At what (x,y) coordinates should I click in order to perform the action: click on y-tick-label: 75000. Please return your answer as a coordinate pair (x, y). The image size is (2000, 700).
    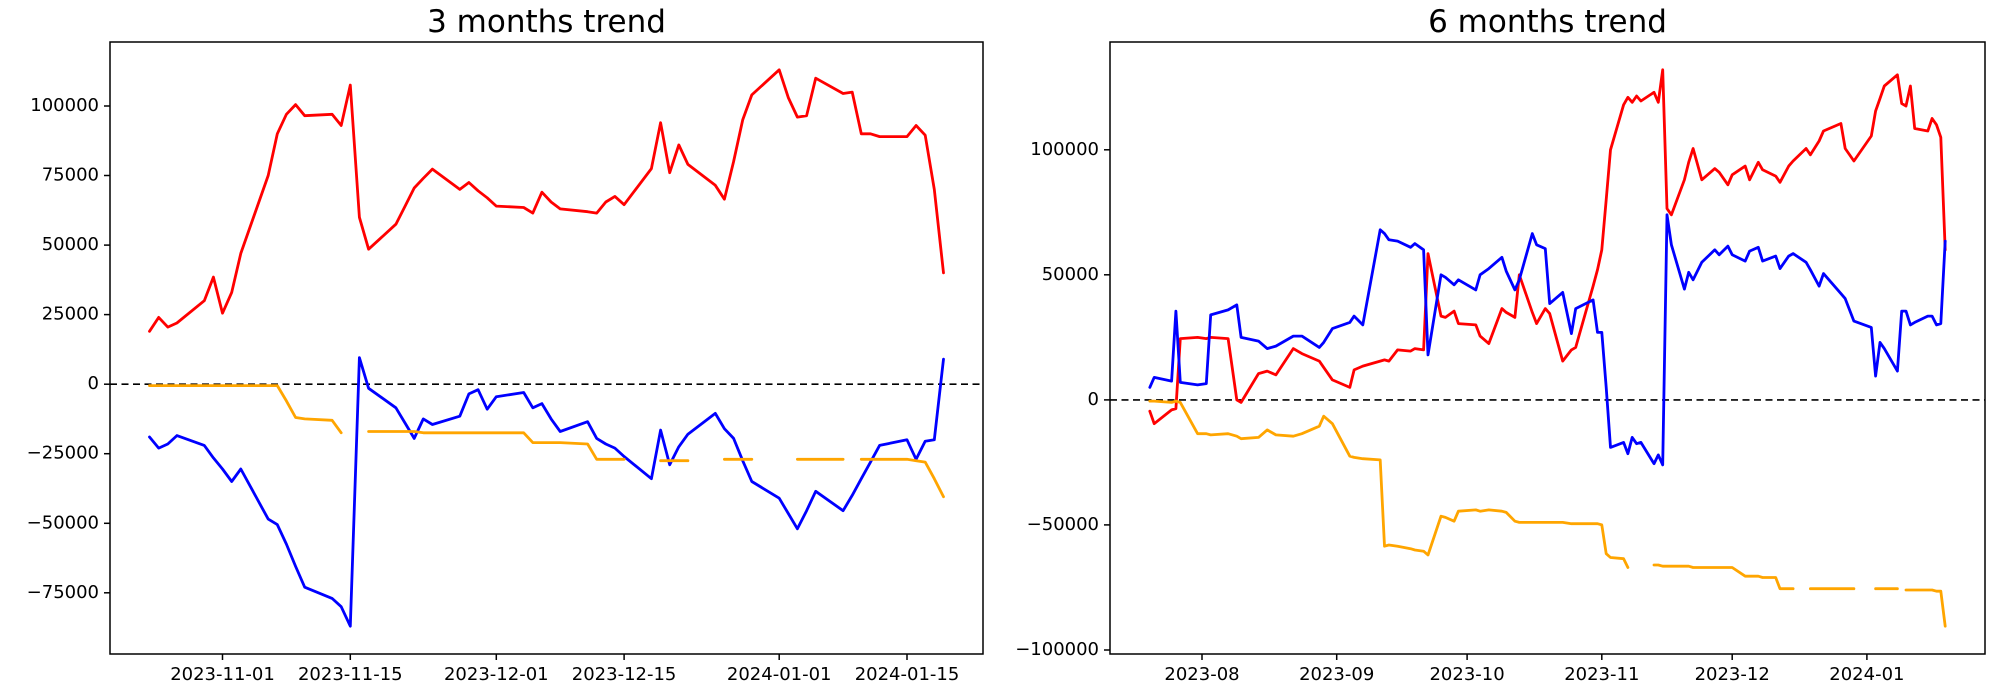
    Looking at the image, I should click on (70, 175).